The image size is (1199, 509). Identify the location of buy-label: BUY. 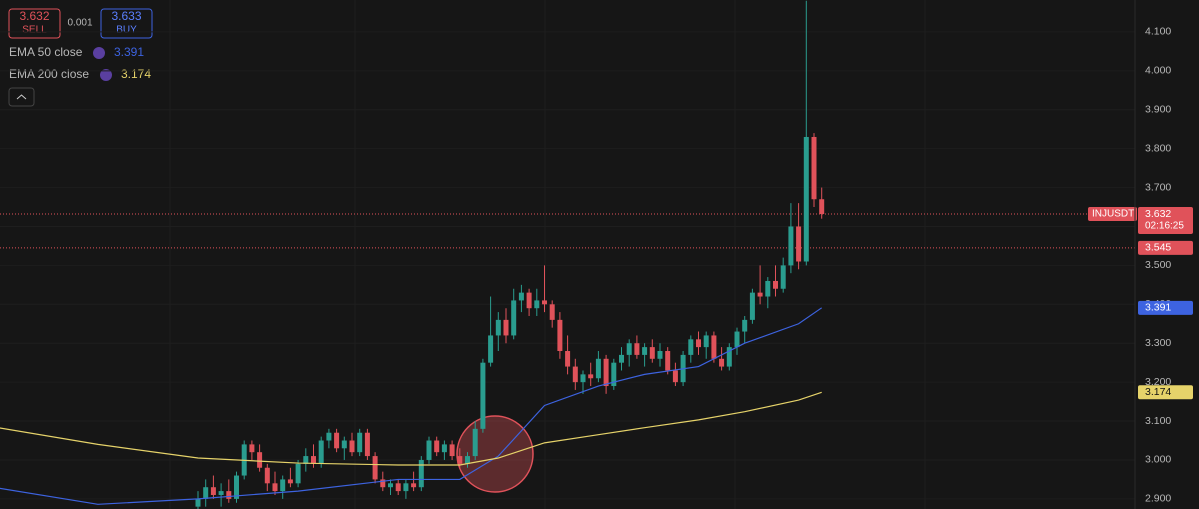
(126, 30).